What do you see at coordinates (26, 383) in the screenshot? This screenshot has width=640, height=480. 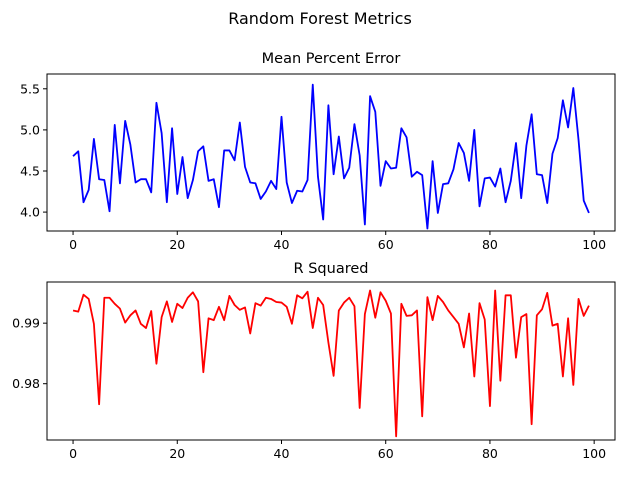 I see `r2-y-tick-label: 0.98` at bounding box center [26, 383].